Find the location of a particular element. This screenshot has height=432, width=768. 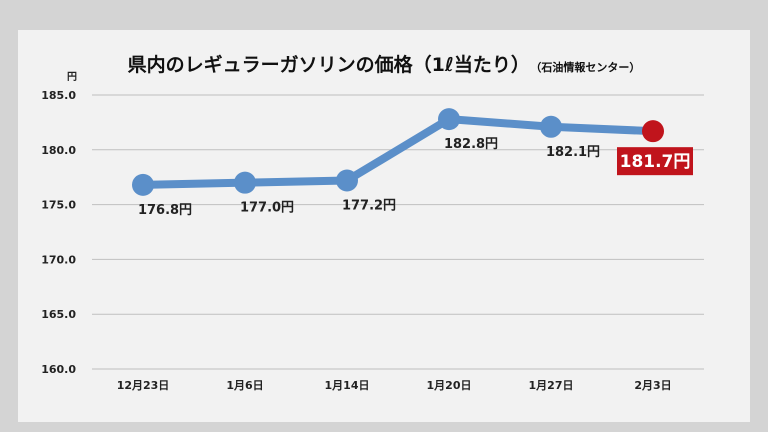

chart-source: （石油情報センター） is located at coordinates (588, 67).